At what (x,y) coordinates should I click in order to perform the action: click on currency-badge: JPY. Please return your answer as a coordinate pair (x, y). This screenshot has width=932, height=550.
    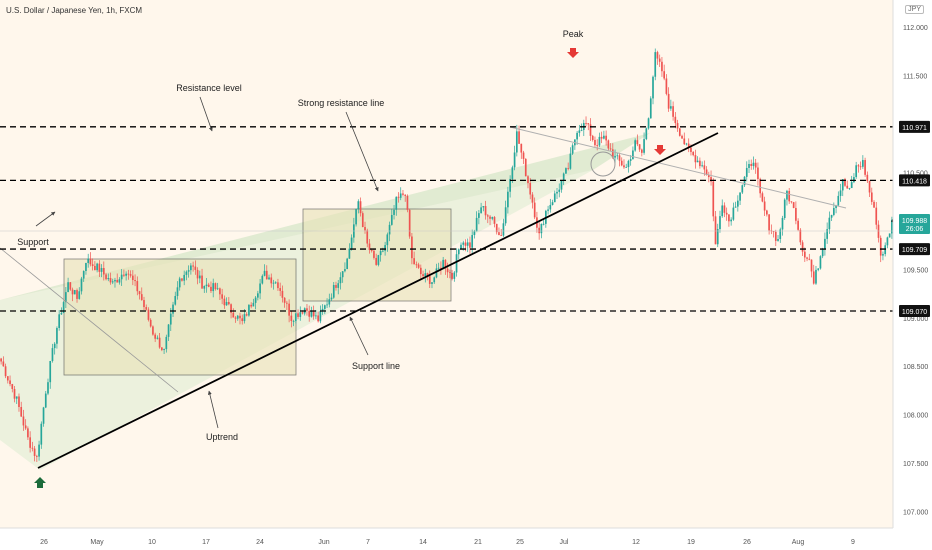
    Looking at the image, I should click on (914, 9).